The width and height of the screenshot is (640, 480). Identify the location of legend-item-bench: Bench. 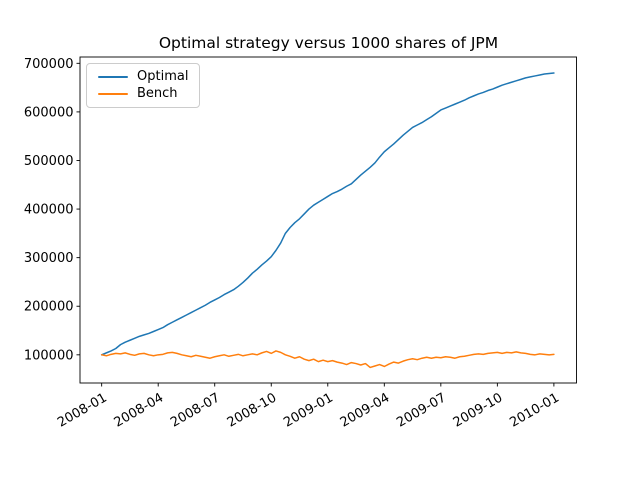
(144, 94).